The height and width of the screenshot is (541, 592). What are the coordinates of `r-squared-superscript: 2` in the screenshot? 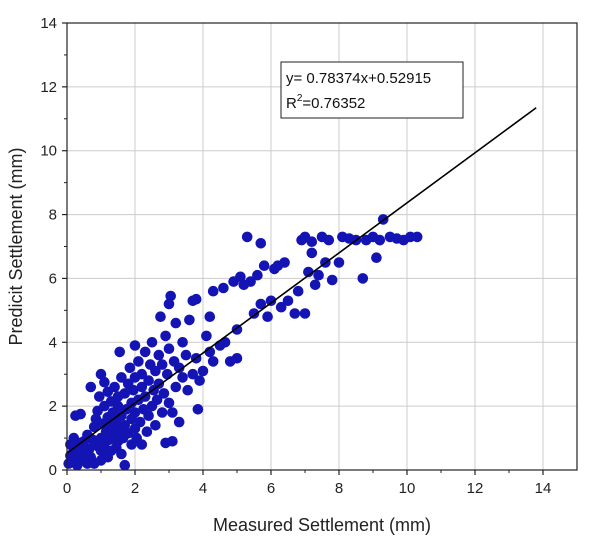 It's located at (300, 98).